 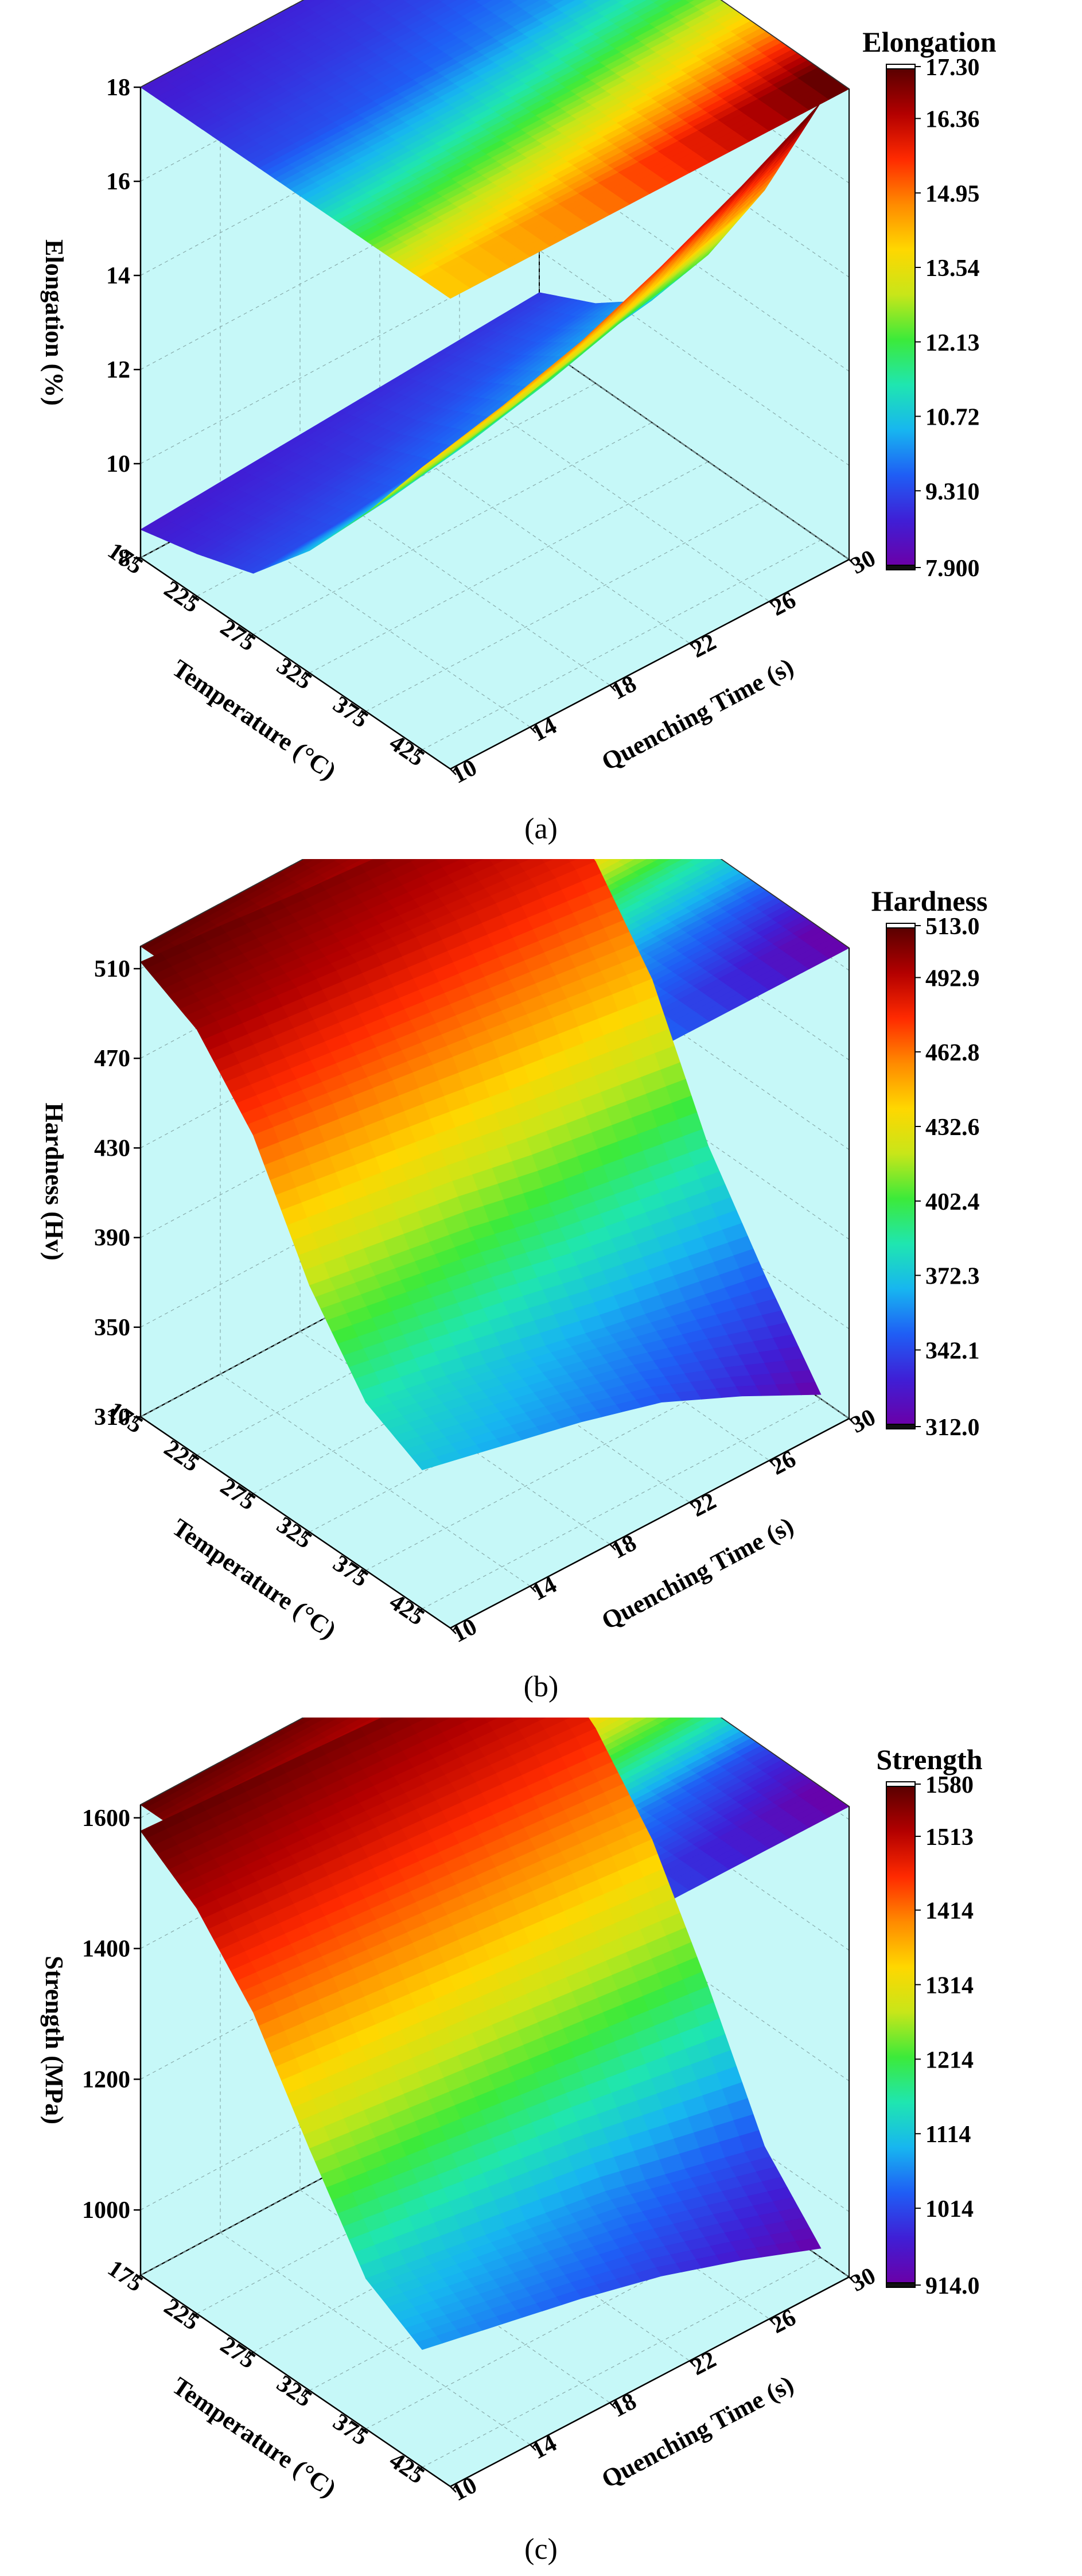 I want to click on colorbar-tick-label: 372.3, so click(x=952, y=1277).